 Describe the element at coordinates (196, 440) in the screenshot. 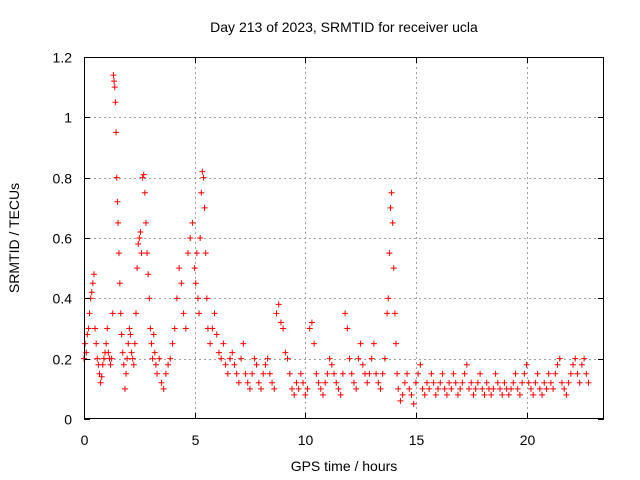

I see `x-tick-label: 5` at that location.